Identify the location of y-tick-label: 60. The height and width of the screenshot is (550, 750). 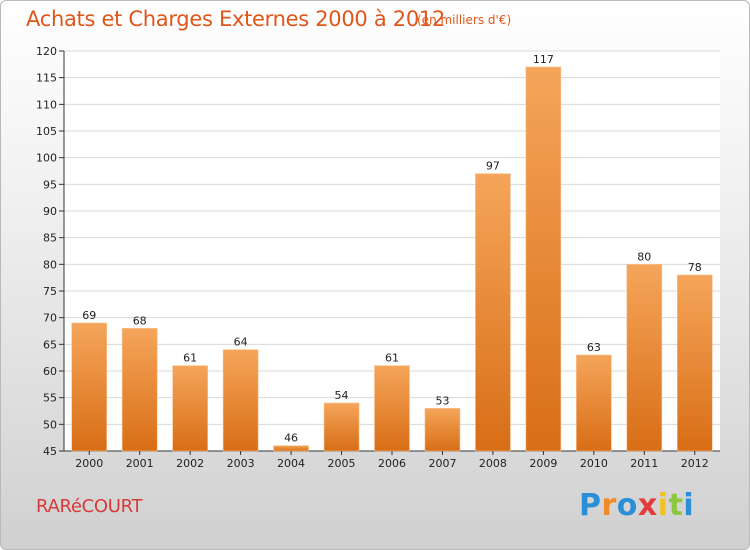
(50, 371).